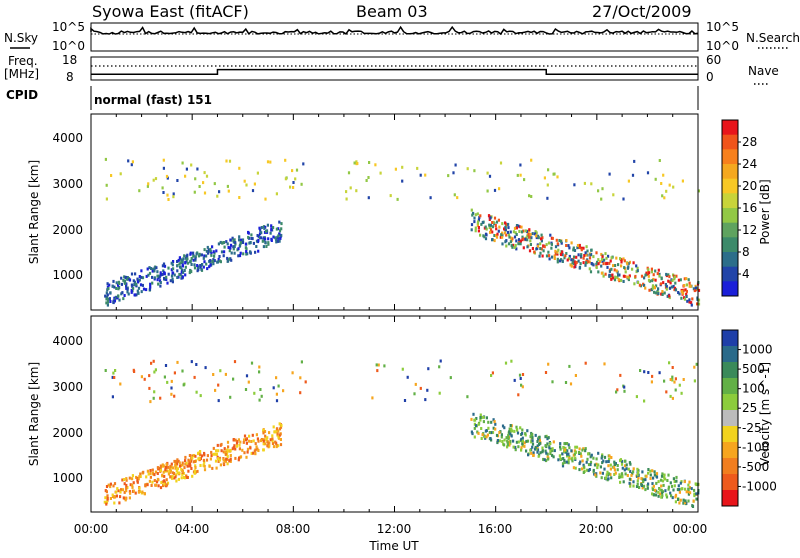  I want to click on power-ylabel: Slant Range [km], so click(34, 212).